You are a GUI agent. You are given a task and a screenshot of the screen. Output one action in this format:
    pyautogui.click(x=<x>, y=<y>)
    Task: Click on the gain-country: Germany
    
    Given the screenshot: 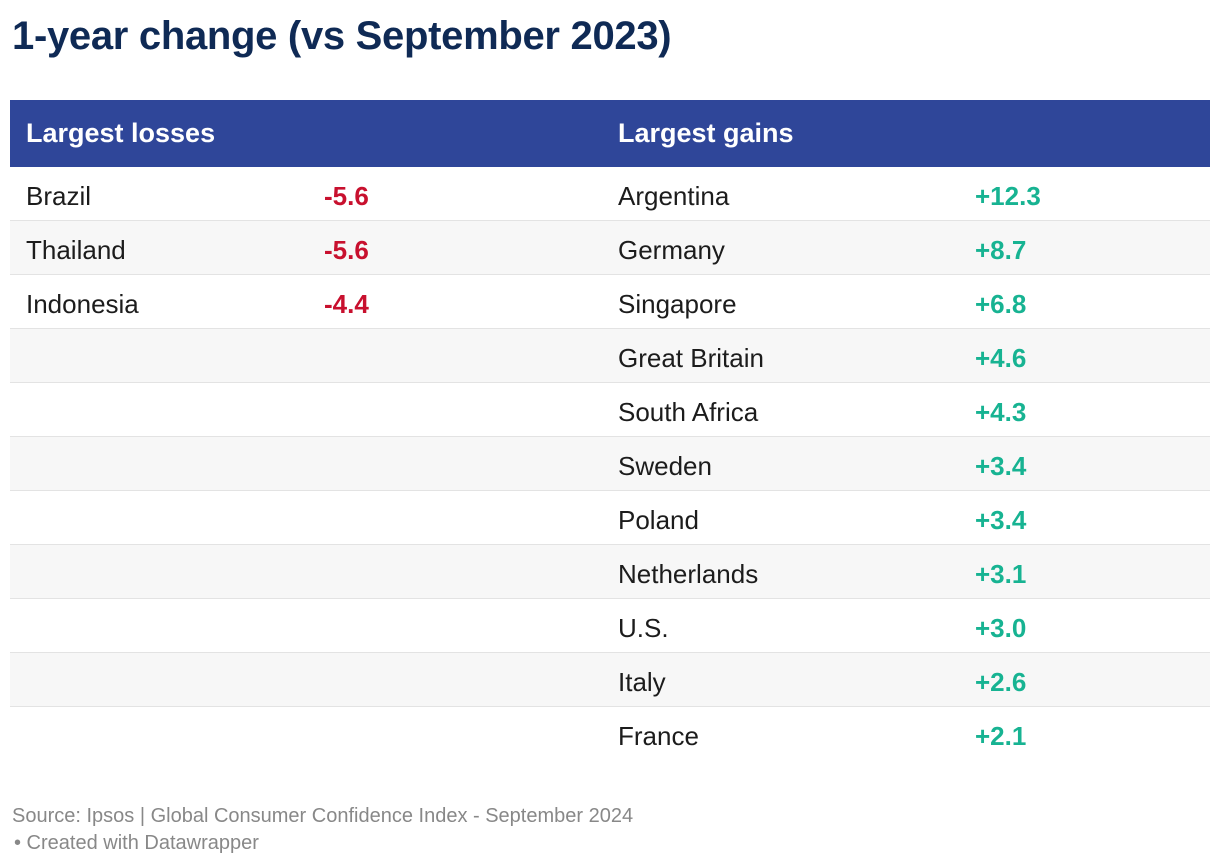 What is the action you would take?
    pyautogui.click(x=671, y=250)
    